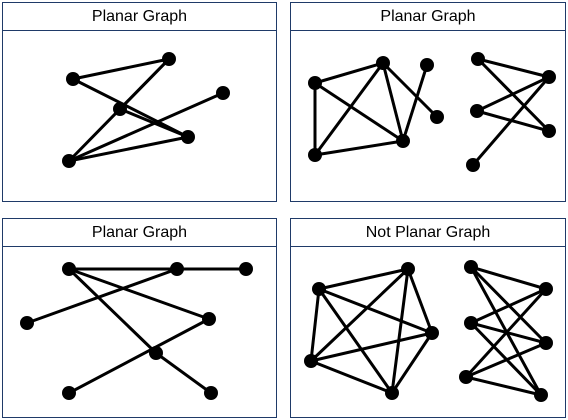 Image resolution: width=568 pixels, height=420 pixels. What do you see at coordinates (546, 289) in the screenshot?
I see `graph-node-v1` at bounding box center [546, 289].